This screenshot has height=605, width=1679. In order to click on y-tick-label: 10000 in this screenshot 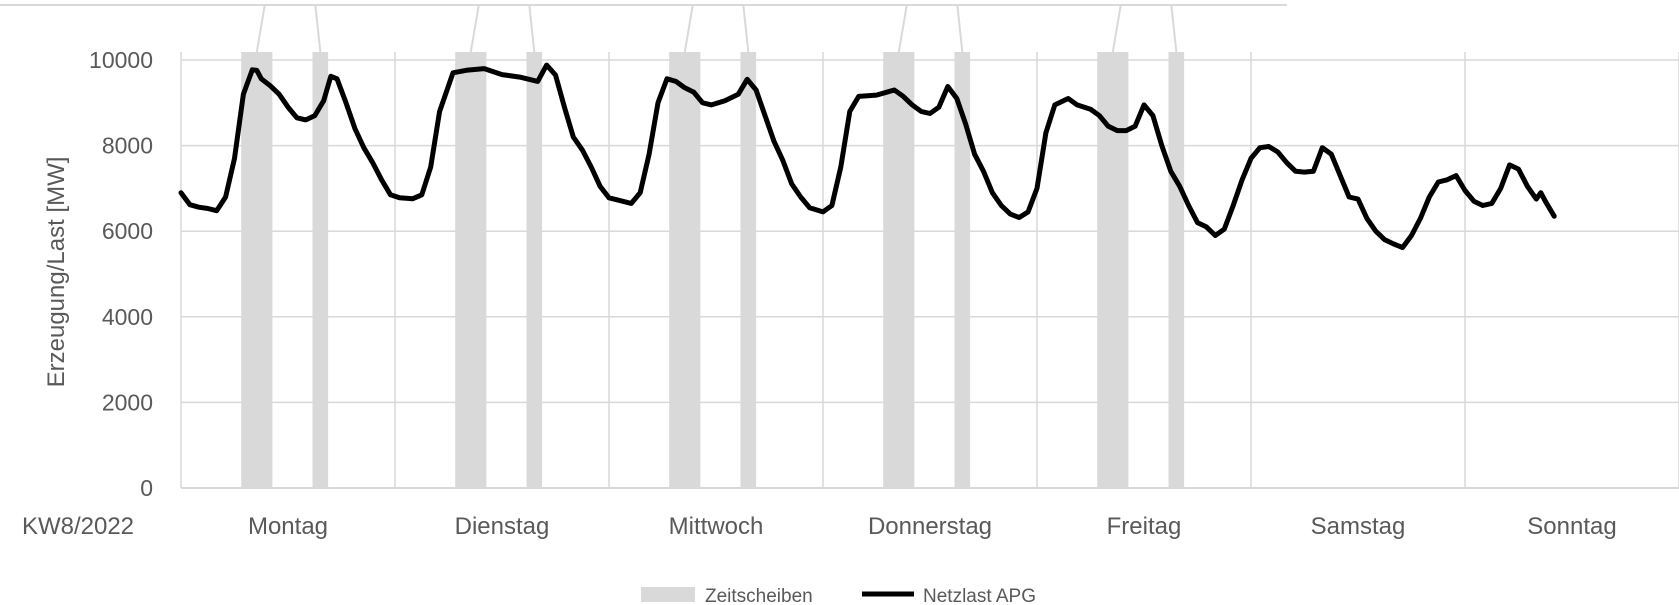, I will do `click(121, 60)`.